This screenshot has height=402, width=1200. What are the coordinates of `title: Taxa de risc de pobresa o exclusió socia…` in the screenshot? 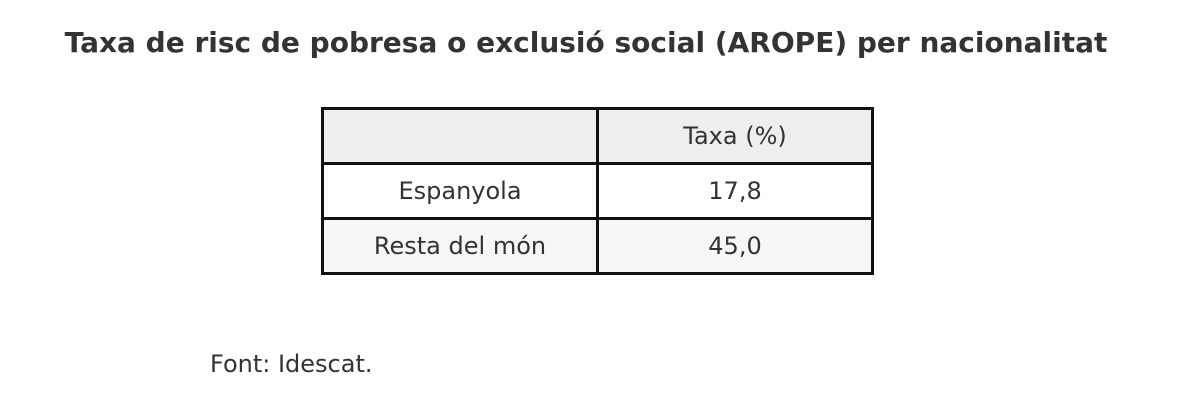 It's located at (586, 42).